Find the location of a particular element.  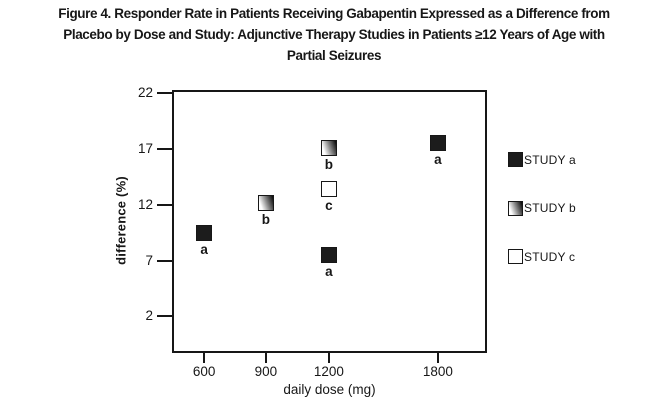

x-tick-label: 1800 is located at coordinates (437, 371).